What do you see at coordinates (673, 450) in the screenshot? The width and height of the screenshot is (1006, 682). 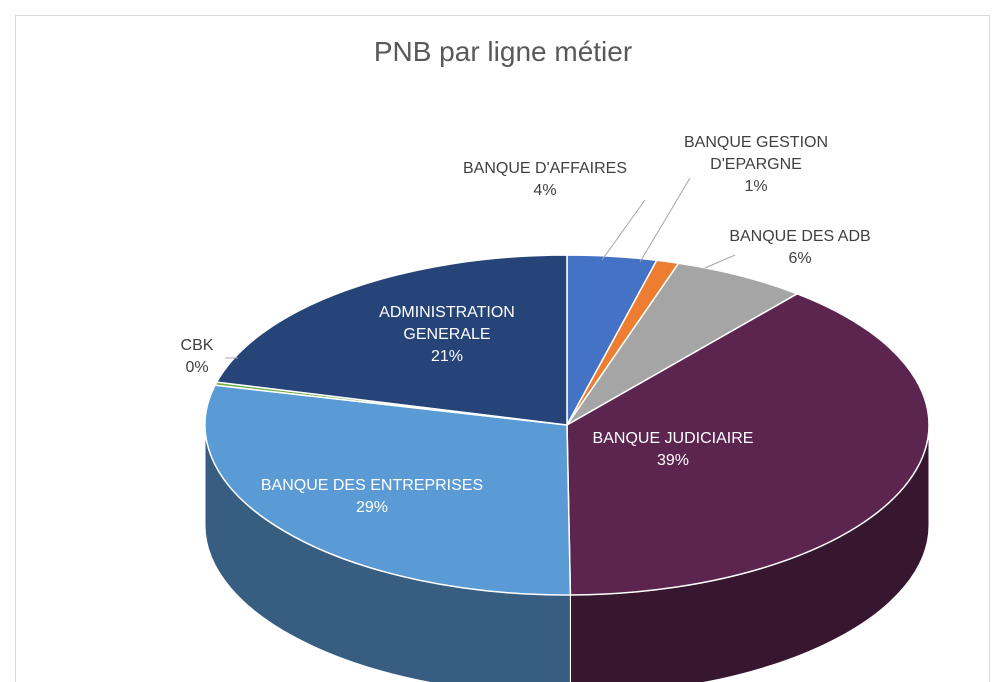 I see `data-label: BANQUE JUDICIAIRE 39%` at bounding box center [673, 450].